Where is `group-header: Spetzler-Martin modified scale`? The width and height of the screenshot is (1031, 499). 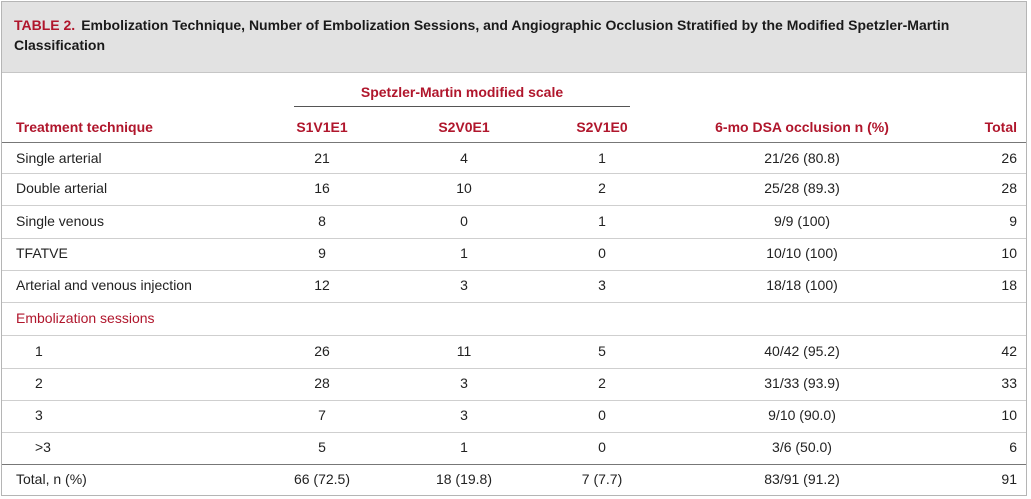
group-header: Spetzler-Martin modified scale is located at coordinates (462, 92).